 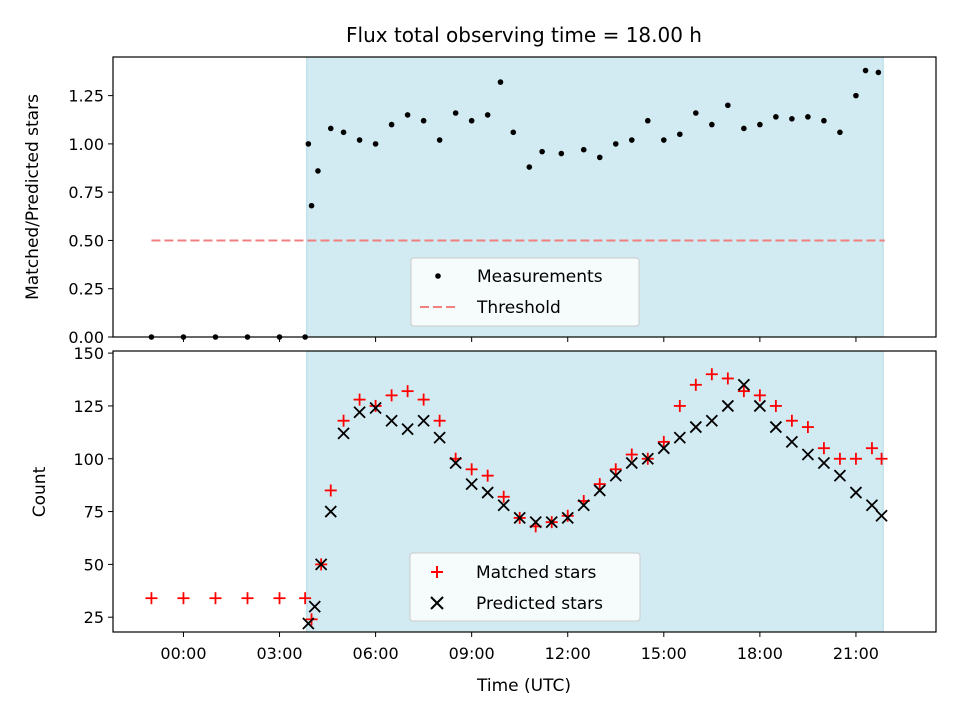 I want to click on y-tick-label: 0.00, so click(x=86, y=337).